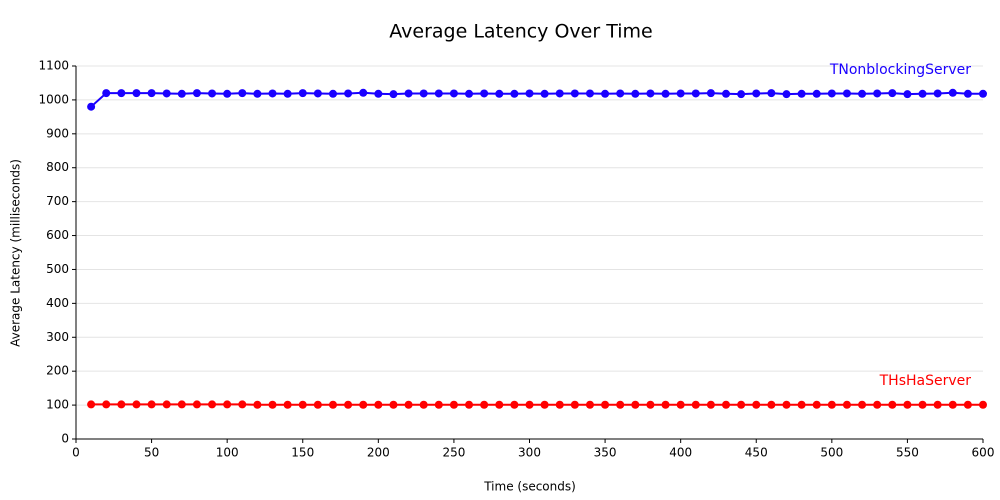  What do you see at coordinates (925, 381) in the screenshot?
I see `series-label: THsHaServer` at bounding box center [925, 381].